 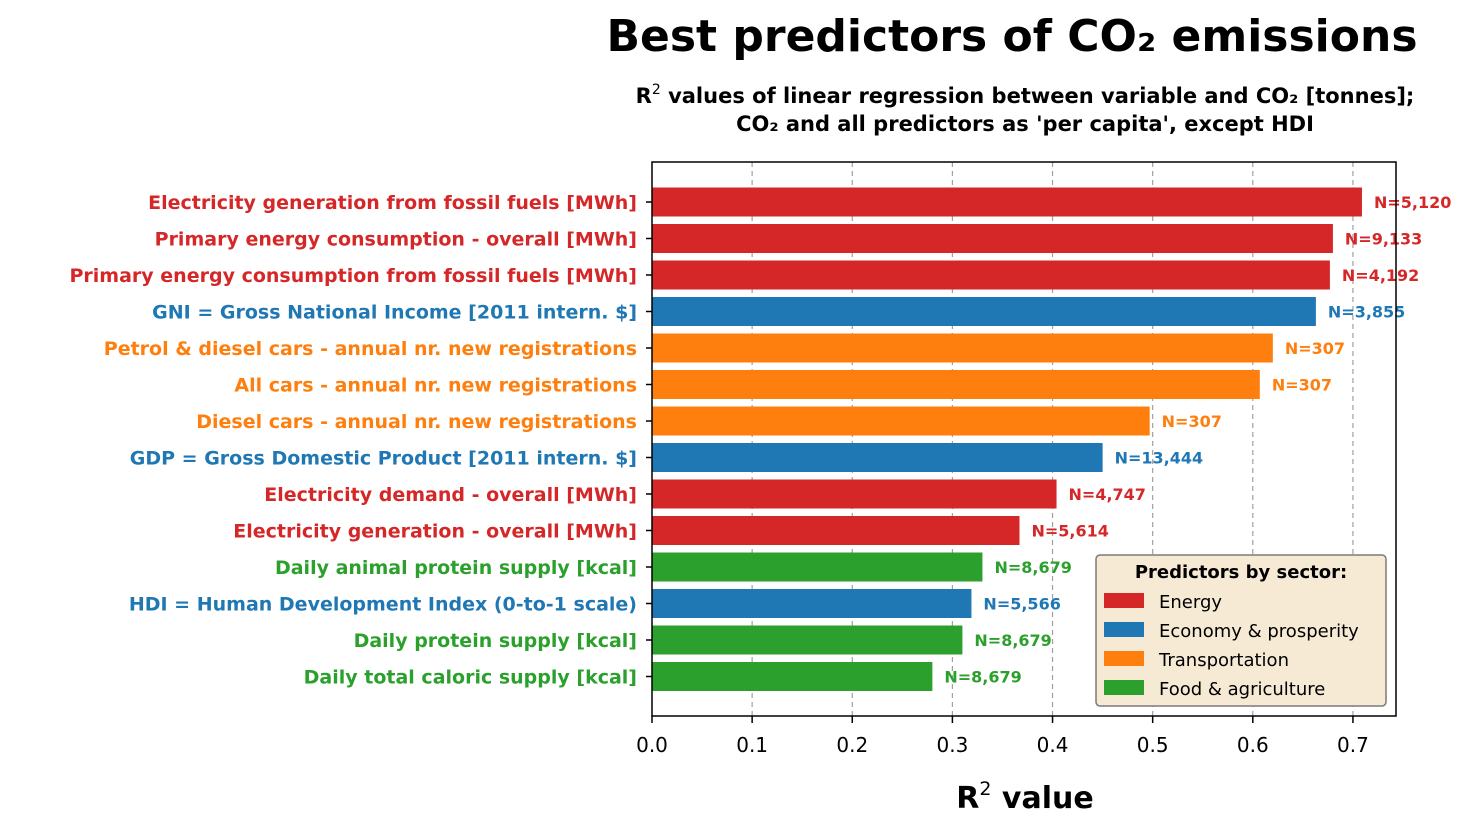 What do you see at coordinates (495, 641) in the screenshot?
I see `category-label: Daily protein supply [kcal]` at bounding box center [495, 641].